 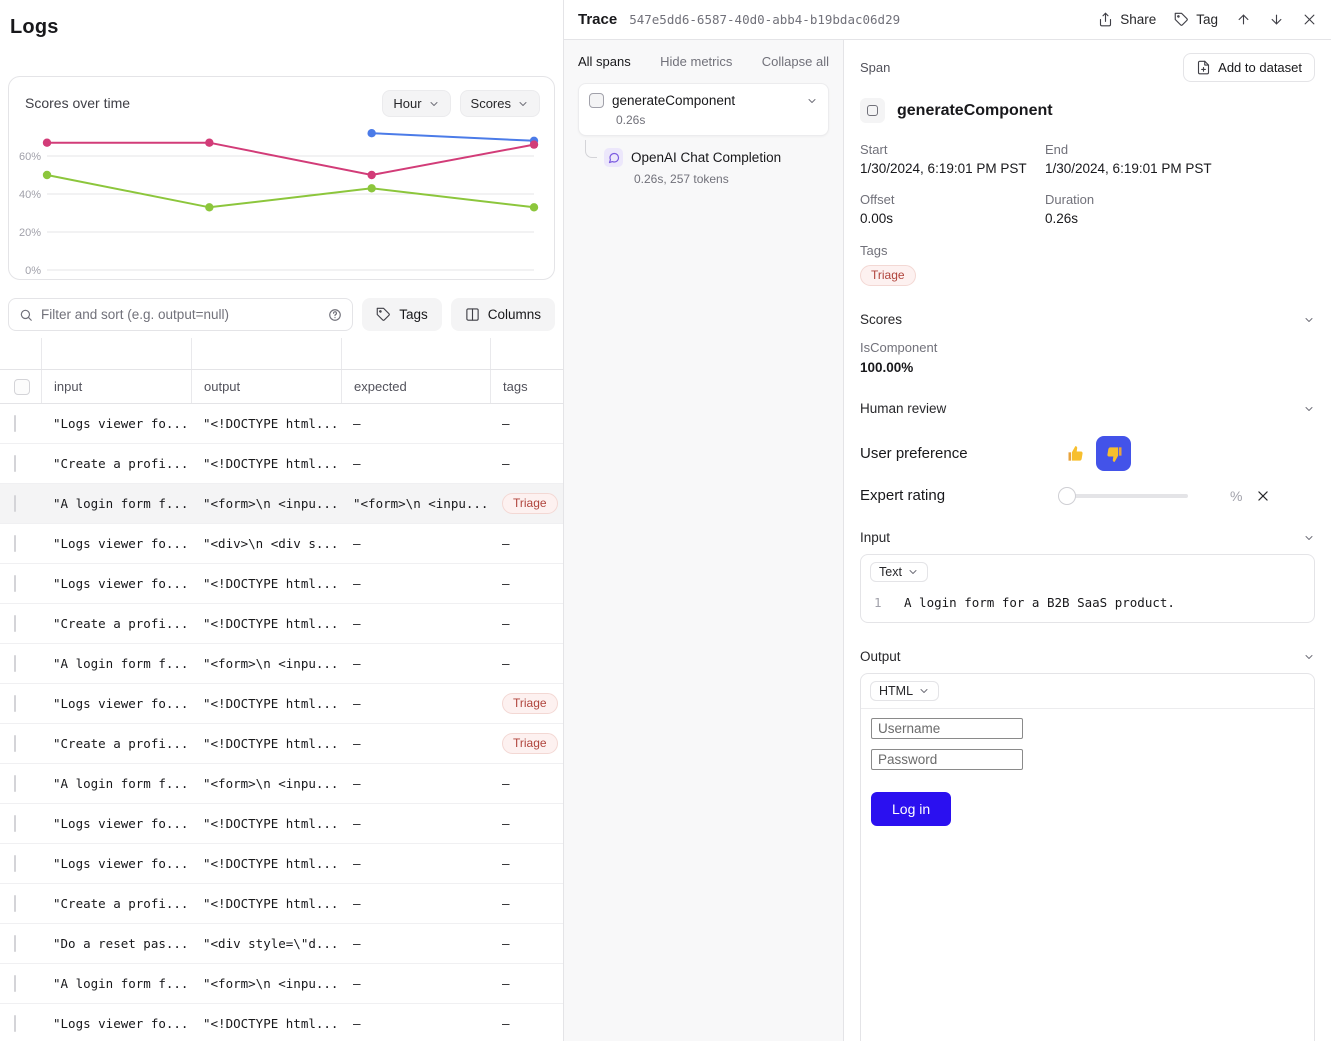 What do you see at coordinates (22, 386) in the screenshot?
I see `select-all-checkbox` at bounding box center [22, 386].